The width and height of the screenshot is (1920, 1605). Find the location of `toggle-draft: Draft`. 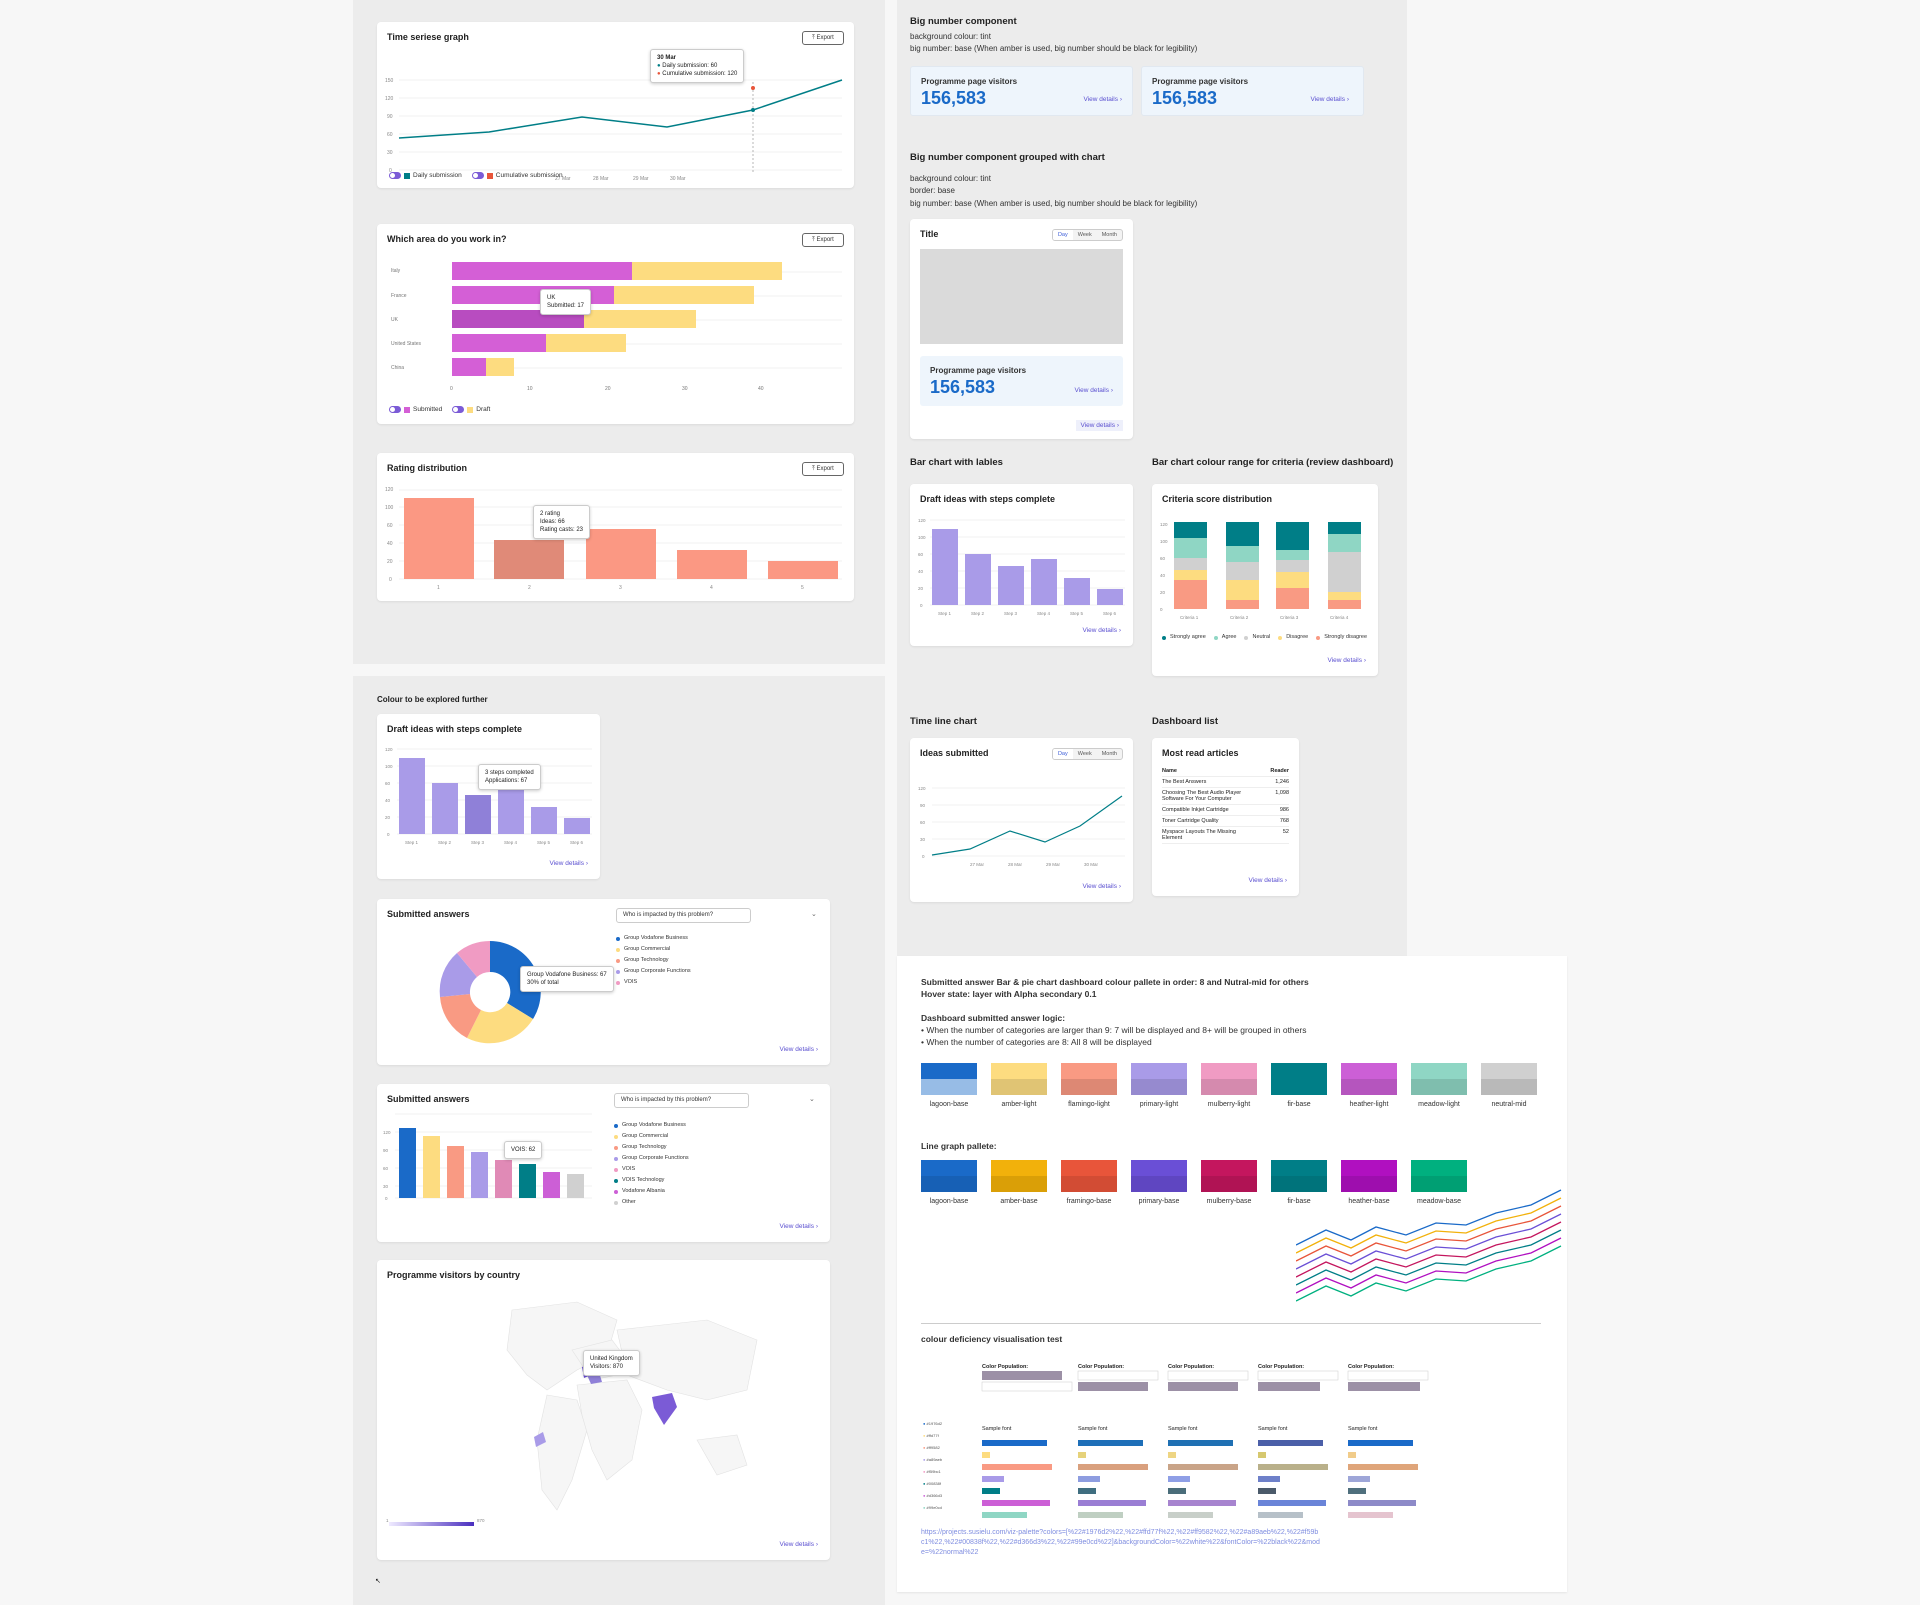

toggle-draft: Draft is located at coordinates (471, 409).